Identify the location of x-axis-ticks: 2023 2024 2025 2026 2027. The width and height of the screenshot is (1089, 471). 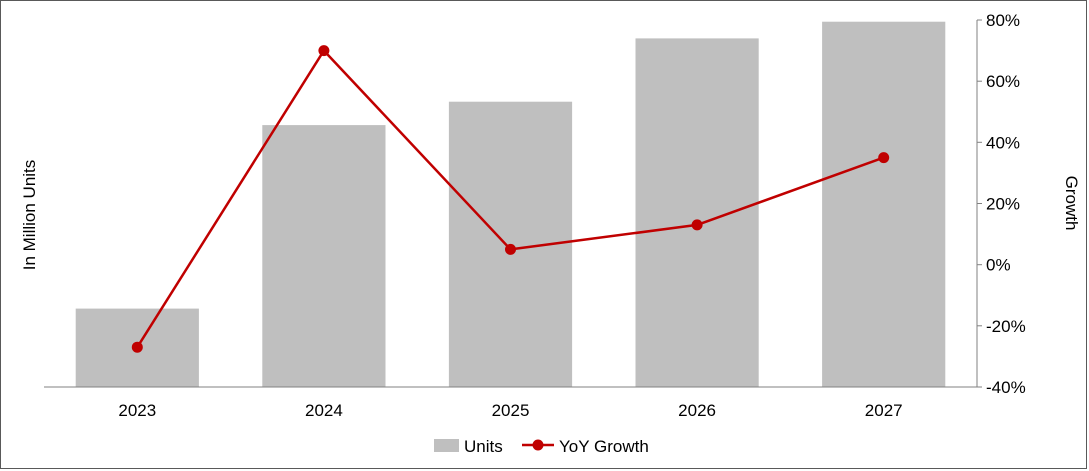
(510, 410).